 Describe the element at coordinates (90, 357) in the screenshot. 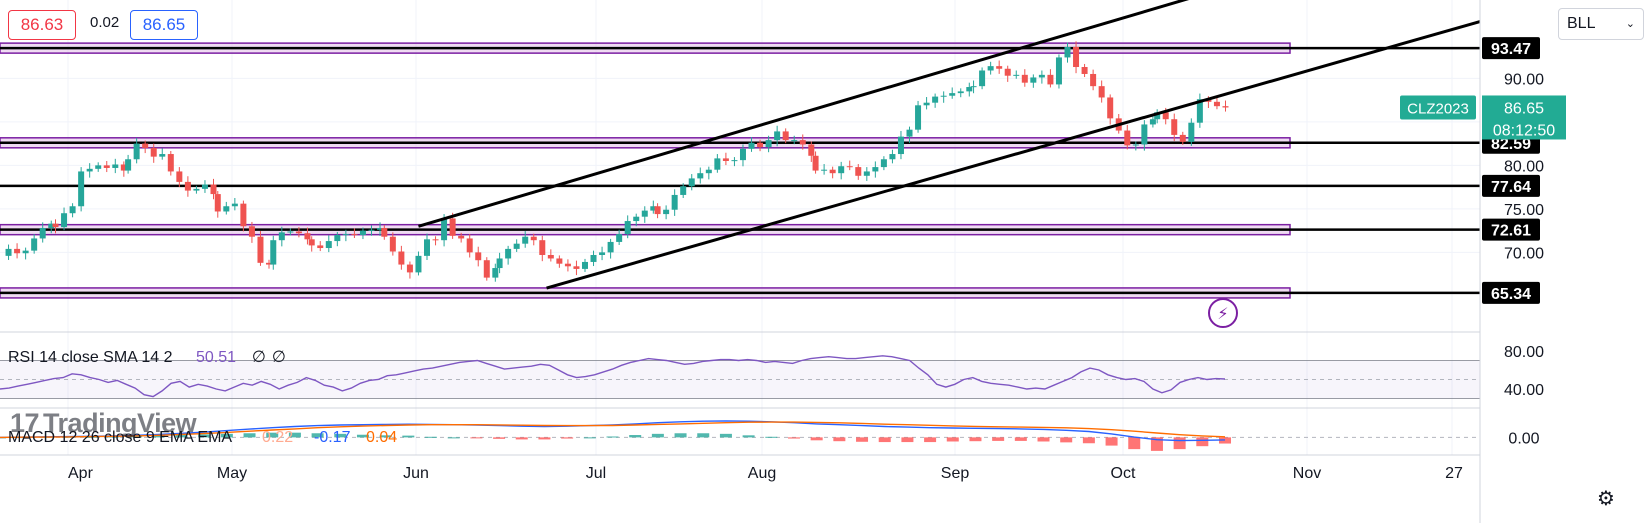

I see `rsi-legend-label: RSI 14 close SMA 14 2` at that location.